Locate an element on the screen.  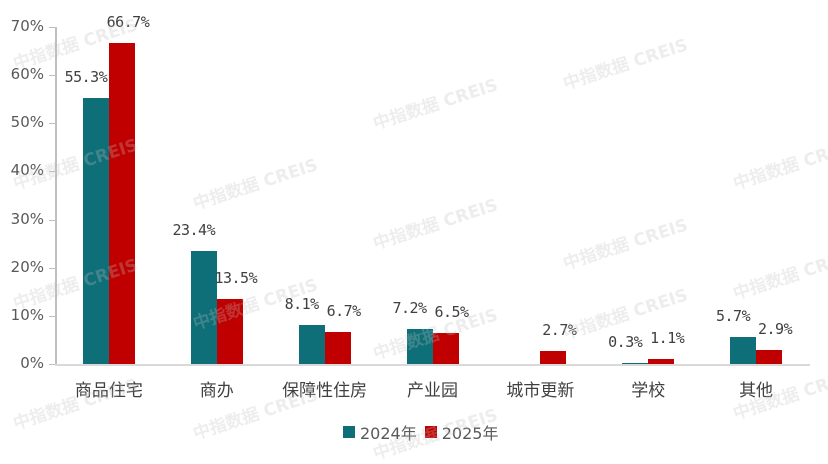
data-label: 0.3% is located at coordinates (625, 341).